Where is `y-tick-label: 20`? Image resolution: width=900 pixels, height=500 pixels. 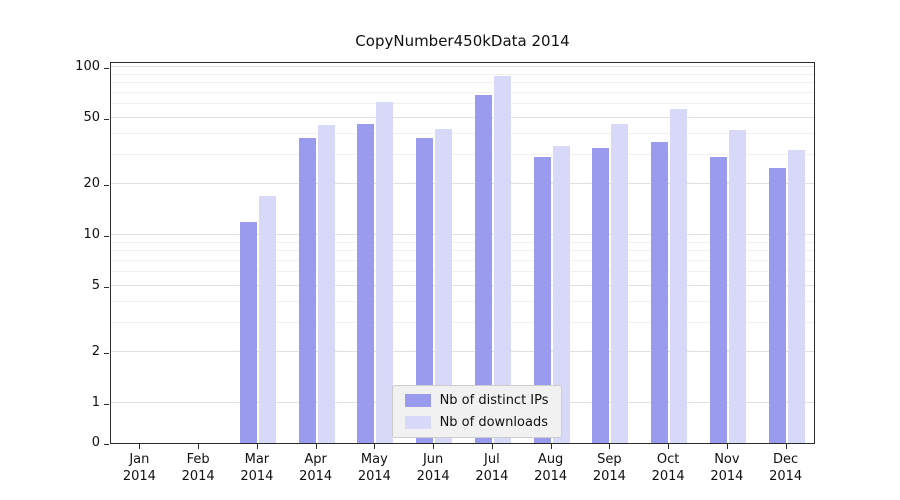 y-tick-label: 20 is located at coordinates (91, 184).